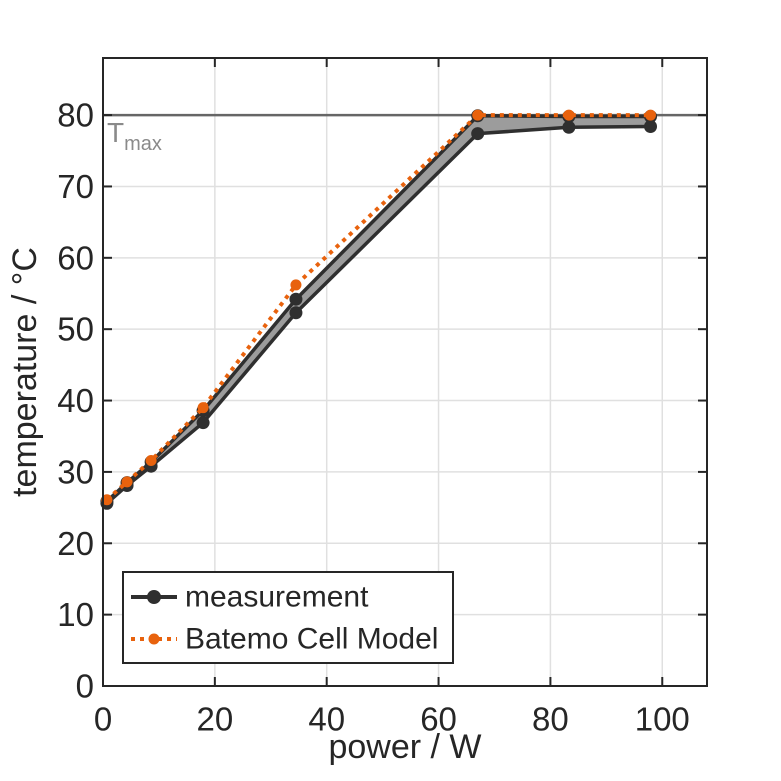 The width and height of the screenshot is (781, 781). What do you see at coordinates (438, 719) in the screenshot?
I see `x-tick-label-60: 60` at bounding box center [438, 719].